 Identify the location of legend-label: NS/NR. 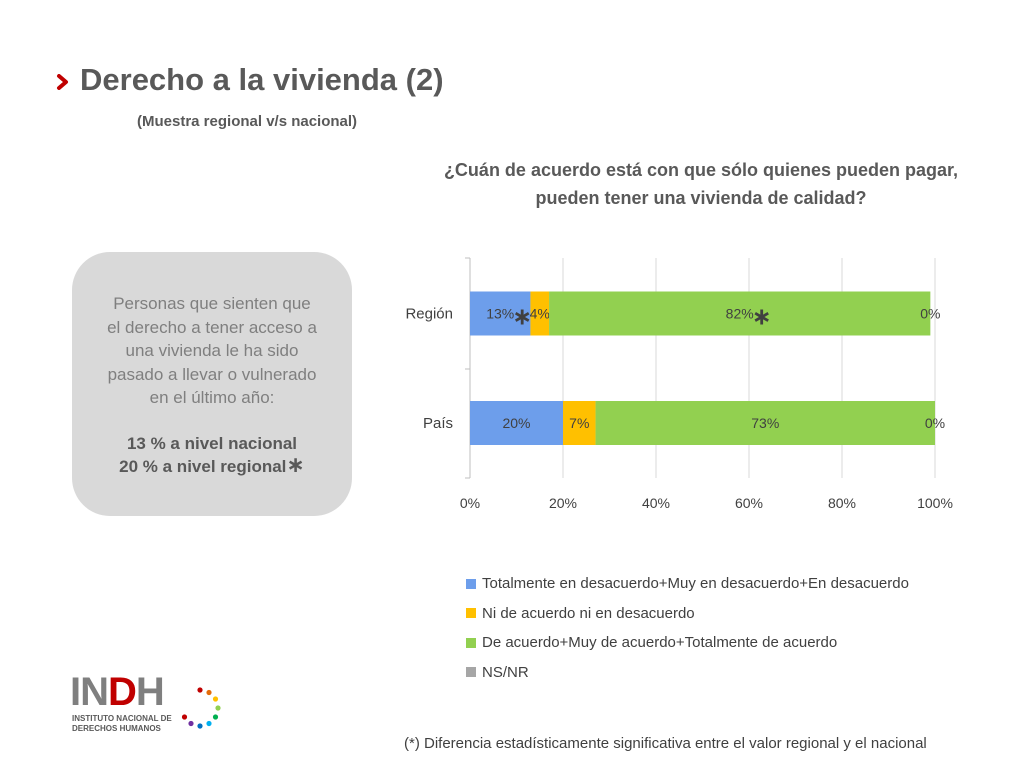
(505, 672).